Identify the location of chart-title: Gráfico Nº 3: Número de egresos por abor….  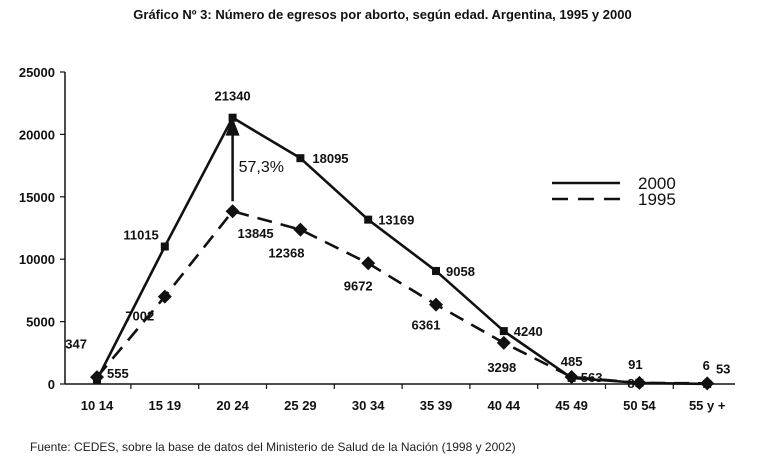
(382, 14).